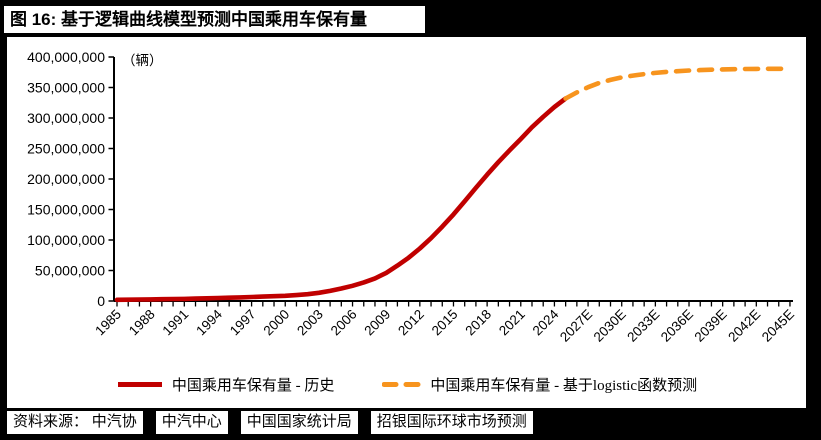 This screenshot has width=821, height=440. I want to click on legend-dashed-line-icon, so click(402, 384).